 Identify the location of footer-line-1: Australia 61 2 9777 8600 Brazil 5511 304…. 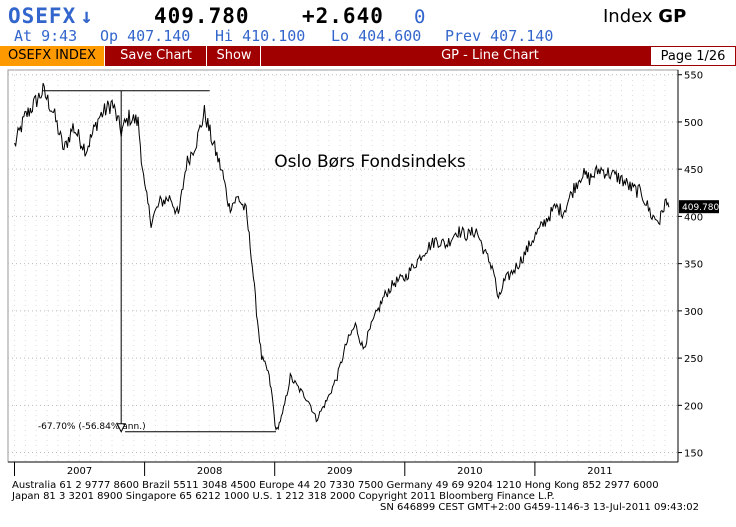
(335, 485).